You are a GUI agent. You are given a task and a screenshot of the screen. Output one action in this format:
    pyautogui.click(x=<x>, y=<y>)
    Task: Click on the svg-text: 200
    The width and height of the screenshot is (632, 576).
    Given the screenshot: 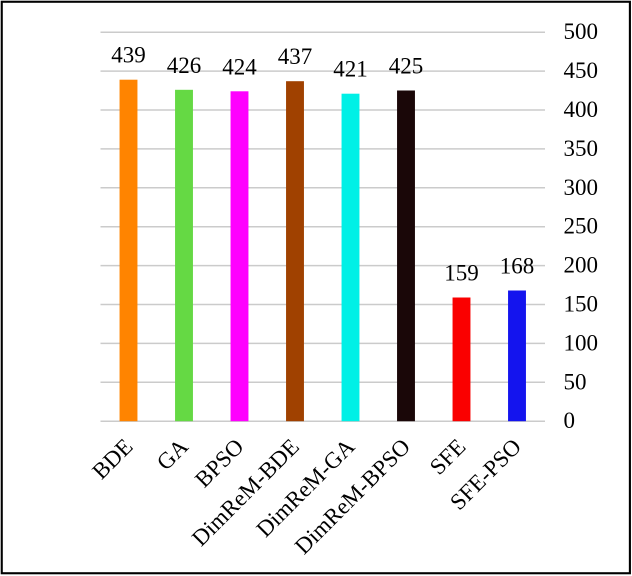 What is the action you would take?
    pyautogui.click(x=581, y=265)
    